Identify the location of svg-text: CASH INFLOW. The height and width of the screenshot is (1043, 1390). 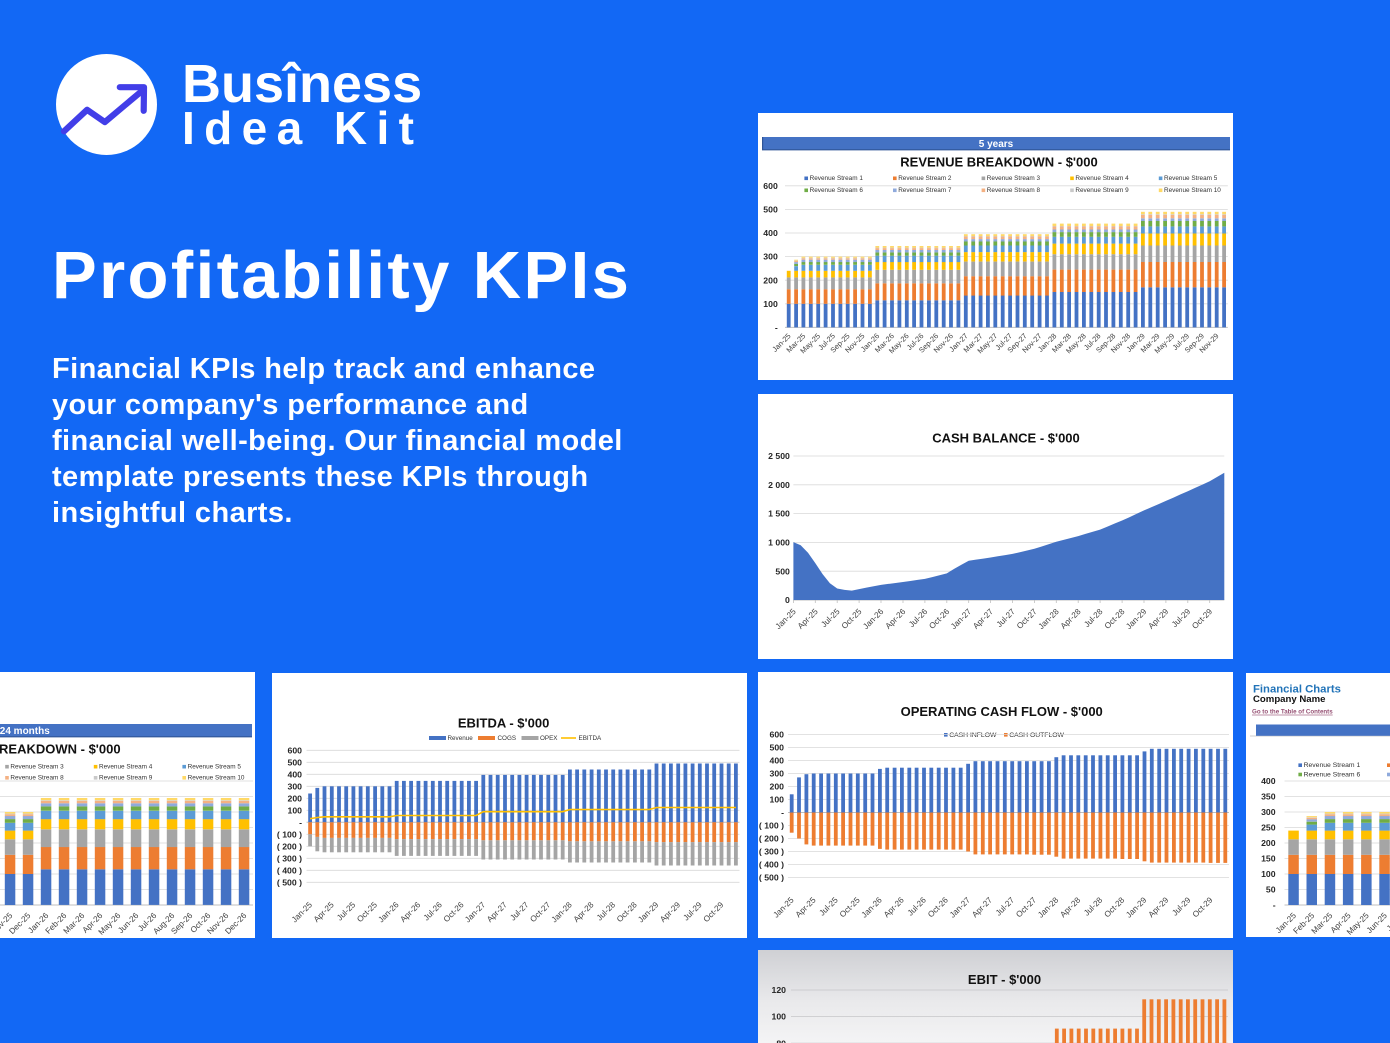
(973, 735).